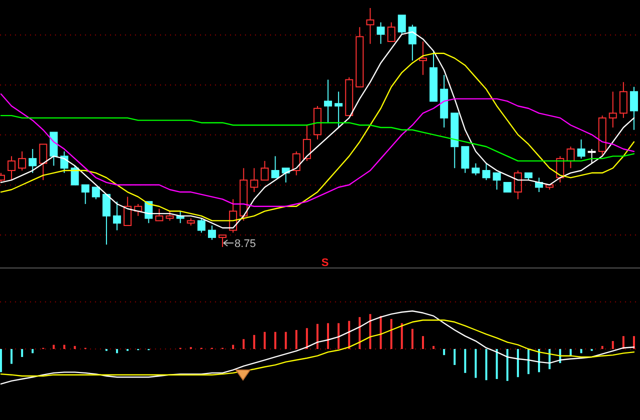 Image resolution: width=640 pixels, height=420 pixels. What do you see at coordinates (245, 244) in the screenshot?
I see `annotation: 8.75` at bounding box center [245, 244].